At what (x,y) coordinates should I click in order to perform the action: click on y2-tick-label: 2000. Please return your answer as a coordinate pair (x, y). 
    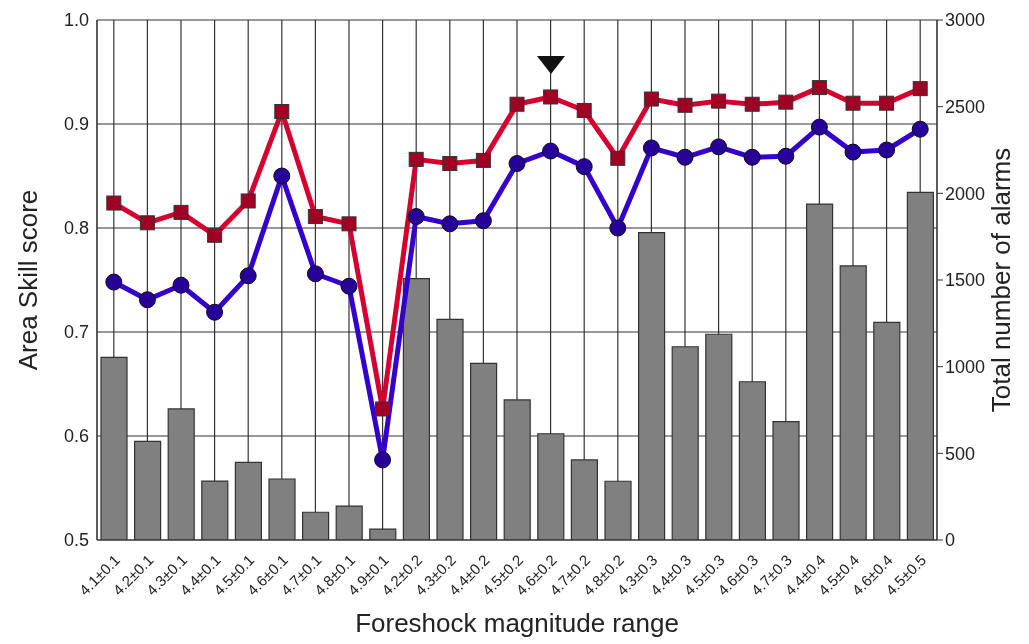
    Looking at the image, I should click on (965, 193).